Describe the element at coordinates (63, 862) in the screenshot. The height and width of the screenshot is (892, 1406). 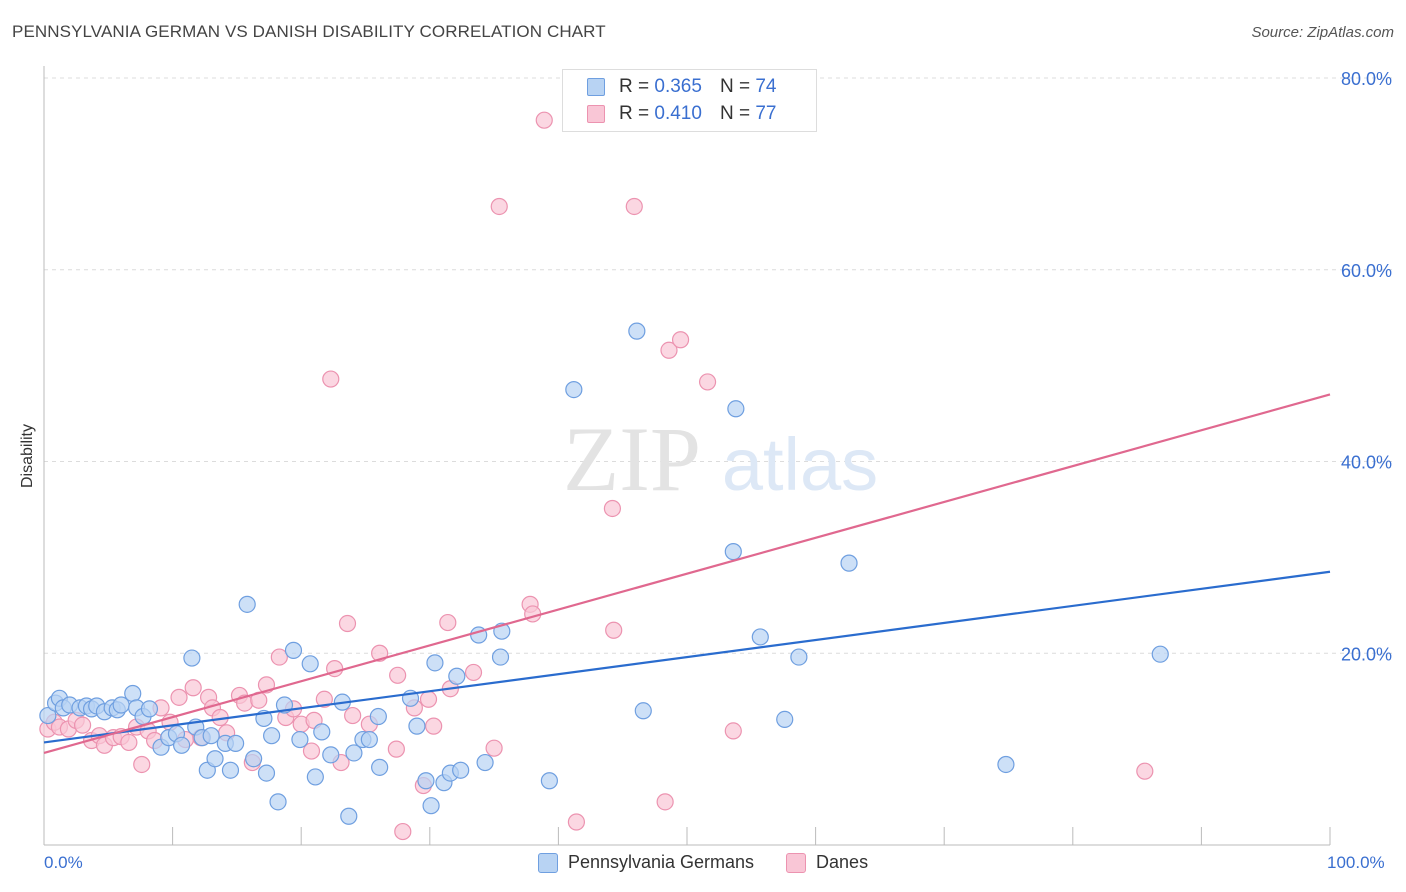
I see `x-tick-label-min: 0.0%` at that location.